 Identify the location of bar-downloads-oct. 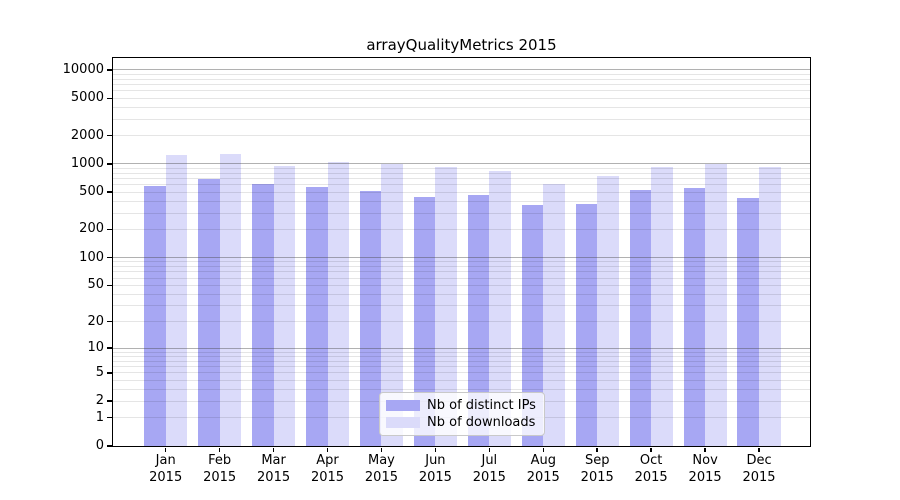
(662, 306).